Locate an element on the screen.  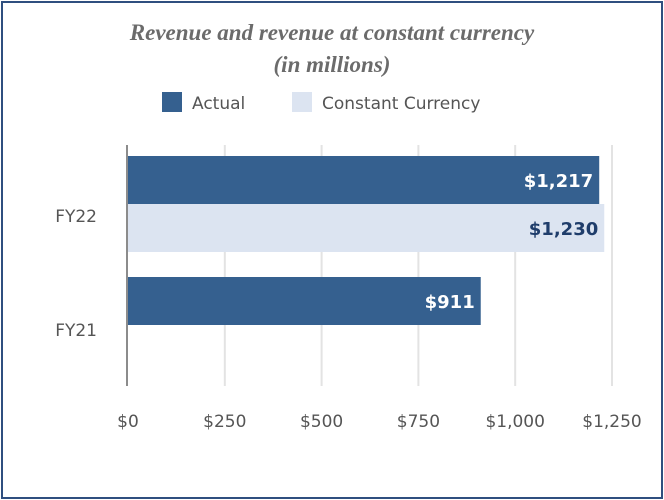
x-tick-label: $0 is located at coordinates (128, 422).